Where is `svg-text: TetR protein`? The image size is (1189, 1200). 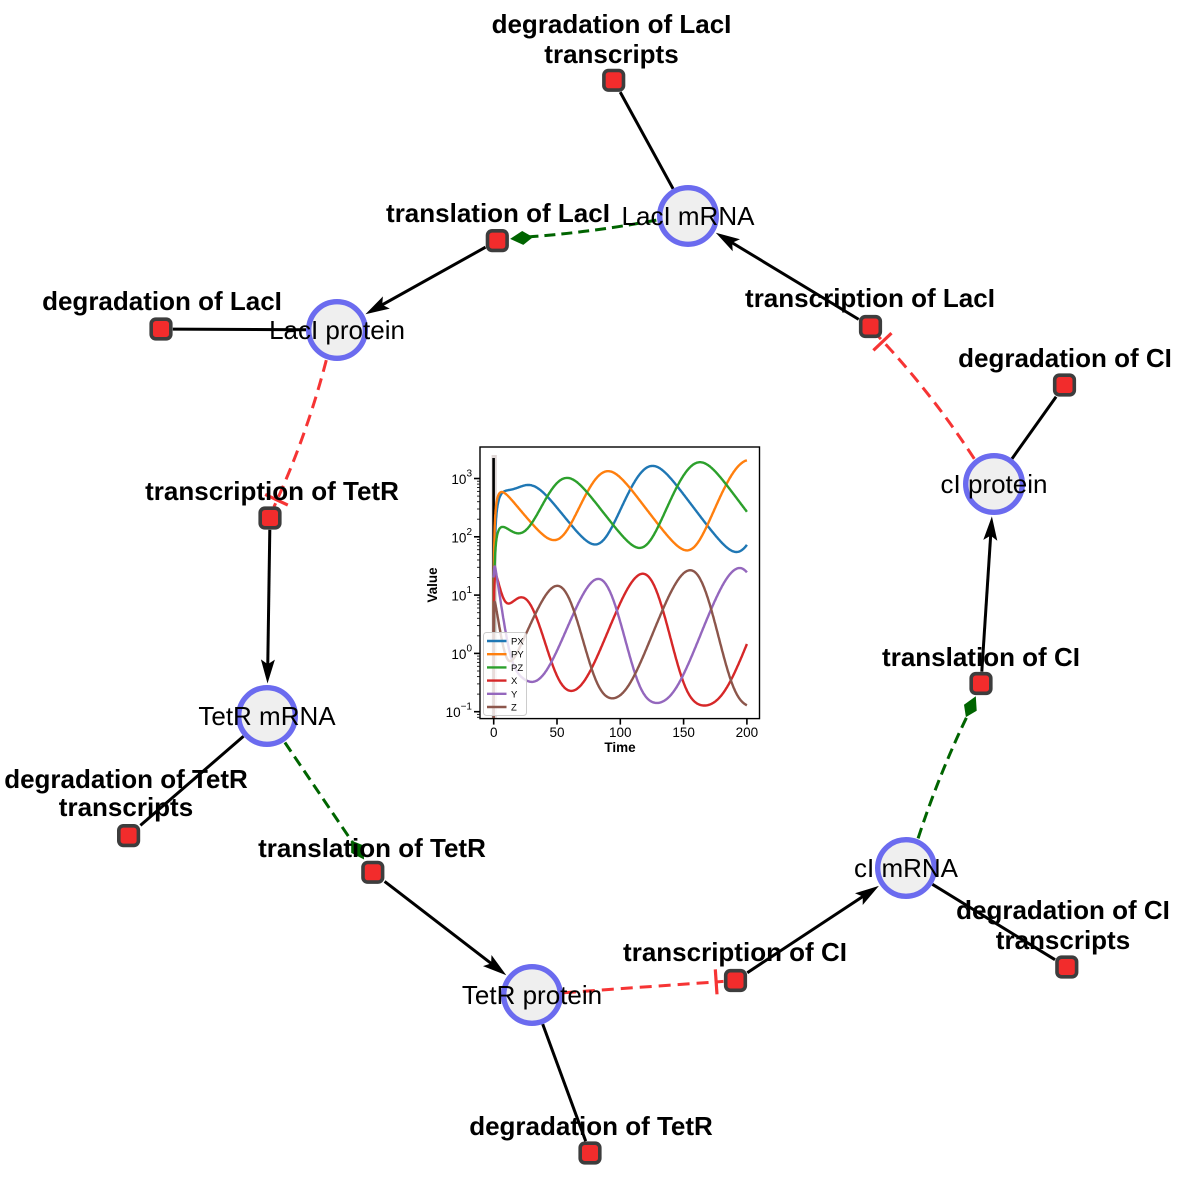 svg-text: TetR protein is located at coordinates (532, 995).